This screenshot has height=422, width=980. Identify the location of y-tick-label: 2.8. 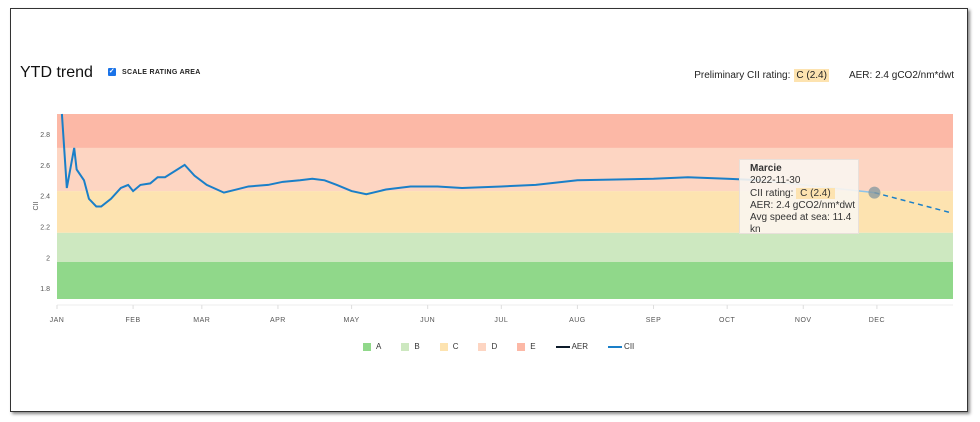
(45, 135).